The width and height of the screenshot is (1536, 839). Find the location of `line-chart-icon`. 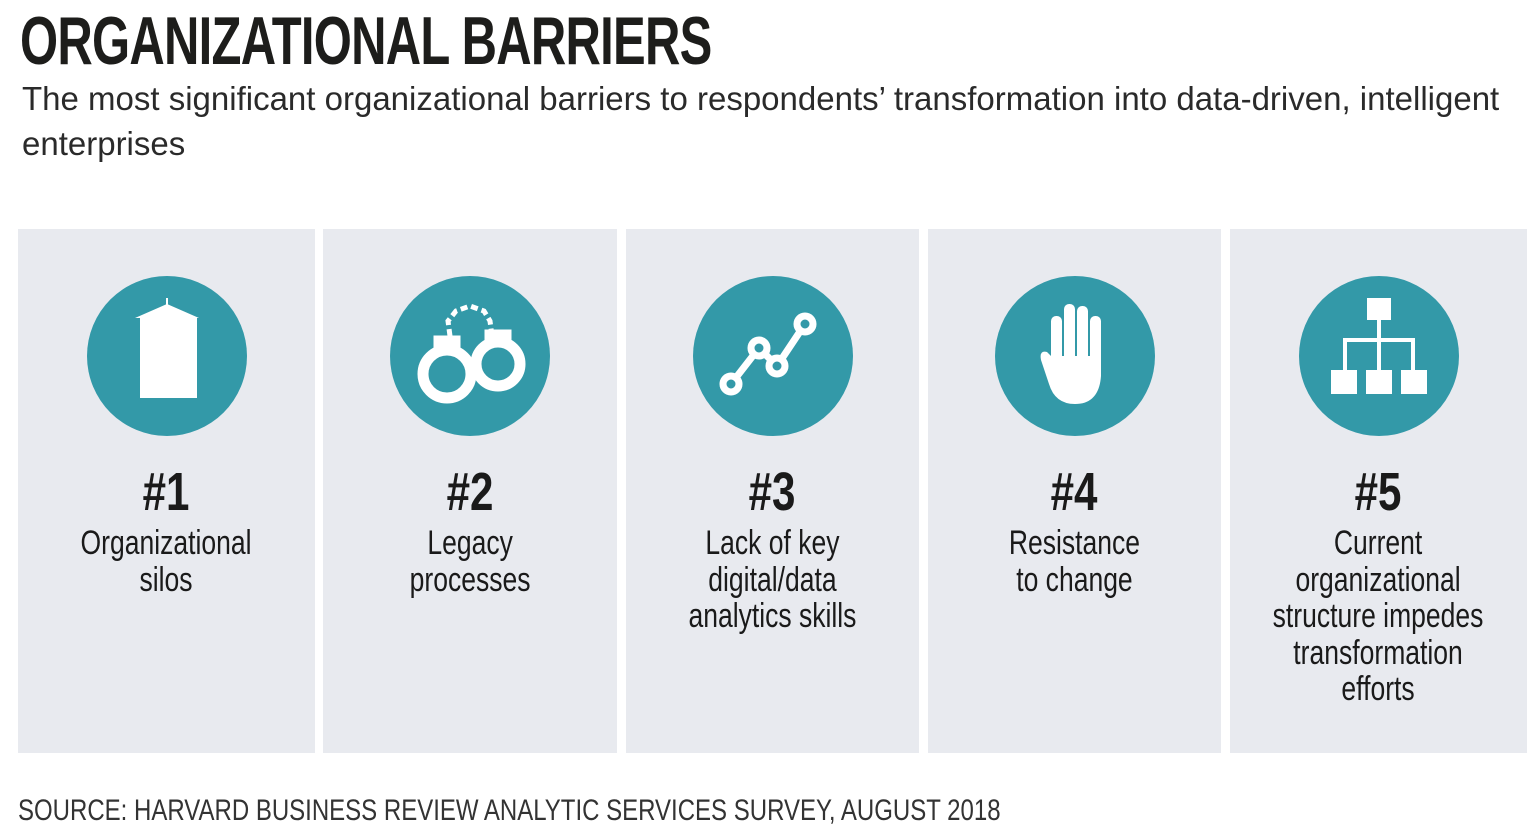

line-chart-icon is located at coordinates (772, 356).